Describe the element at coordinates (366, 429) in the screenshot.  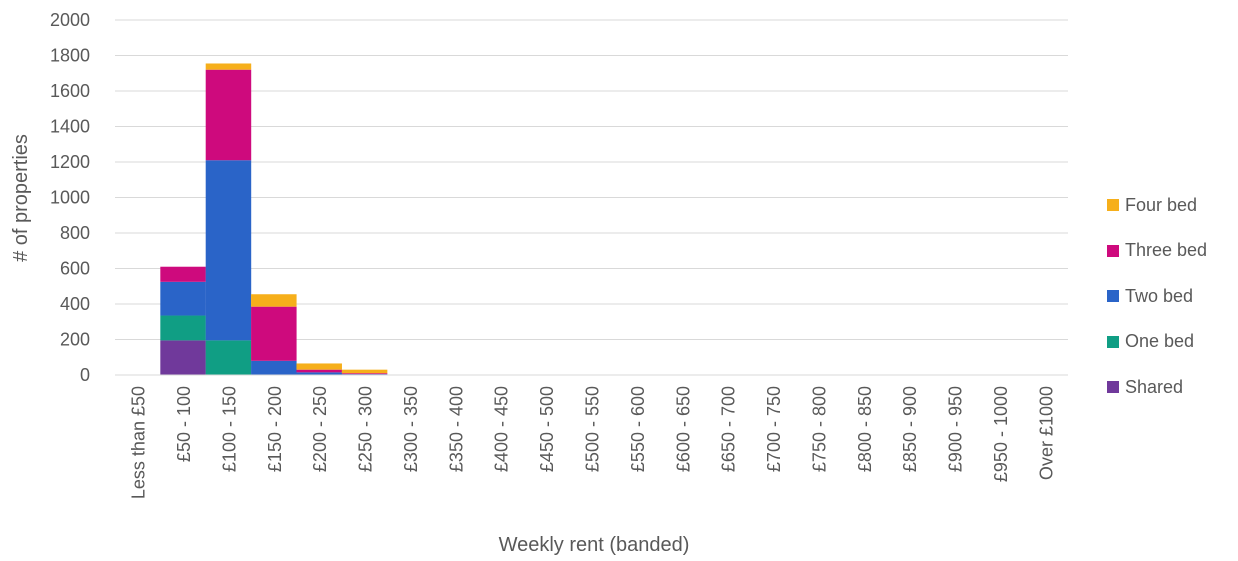
I see `x-tick-label: £250 - 300` at that location.